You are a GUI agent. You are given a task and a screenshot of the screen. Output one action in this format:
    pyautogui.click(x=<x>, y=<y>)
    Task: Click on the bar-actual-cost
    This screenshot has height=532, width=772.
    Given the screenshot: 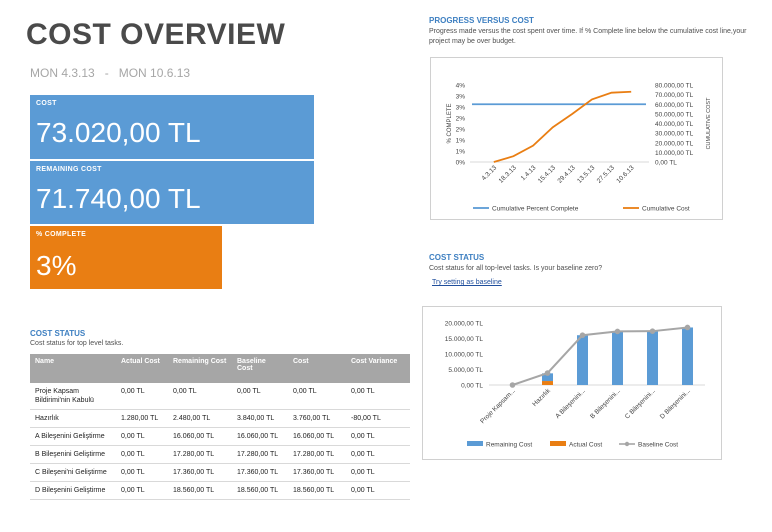 What is the action you would take?
    pyautogui.click(x=547, y=383)
    